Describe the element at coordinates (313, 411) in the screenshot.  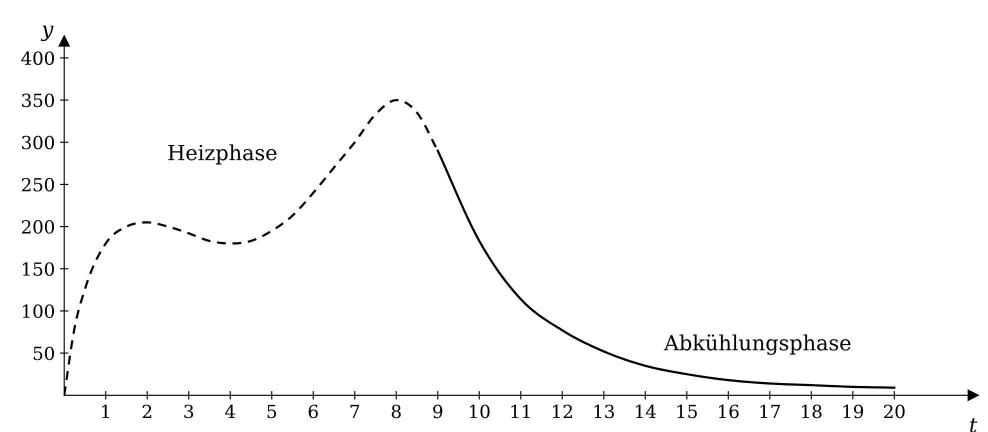
I see `x-tick-label: 6` at that location.